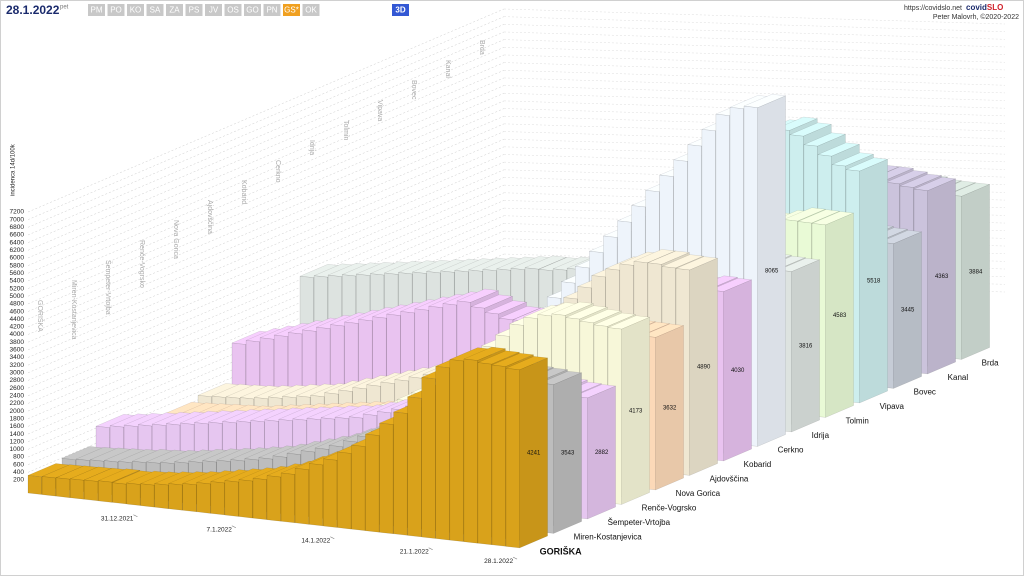 This screenshot has width=1024, height=581. Describe the element at coordinates (17, 434) in the screenshot. I see `y-tick-label: 1400` at that location.